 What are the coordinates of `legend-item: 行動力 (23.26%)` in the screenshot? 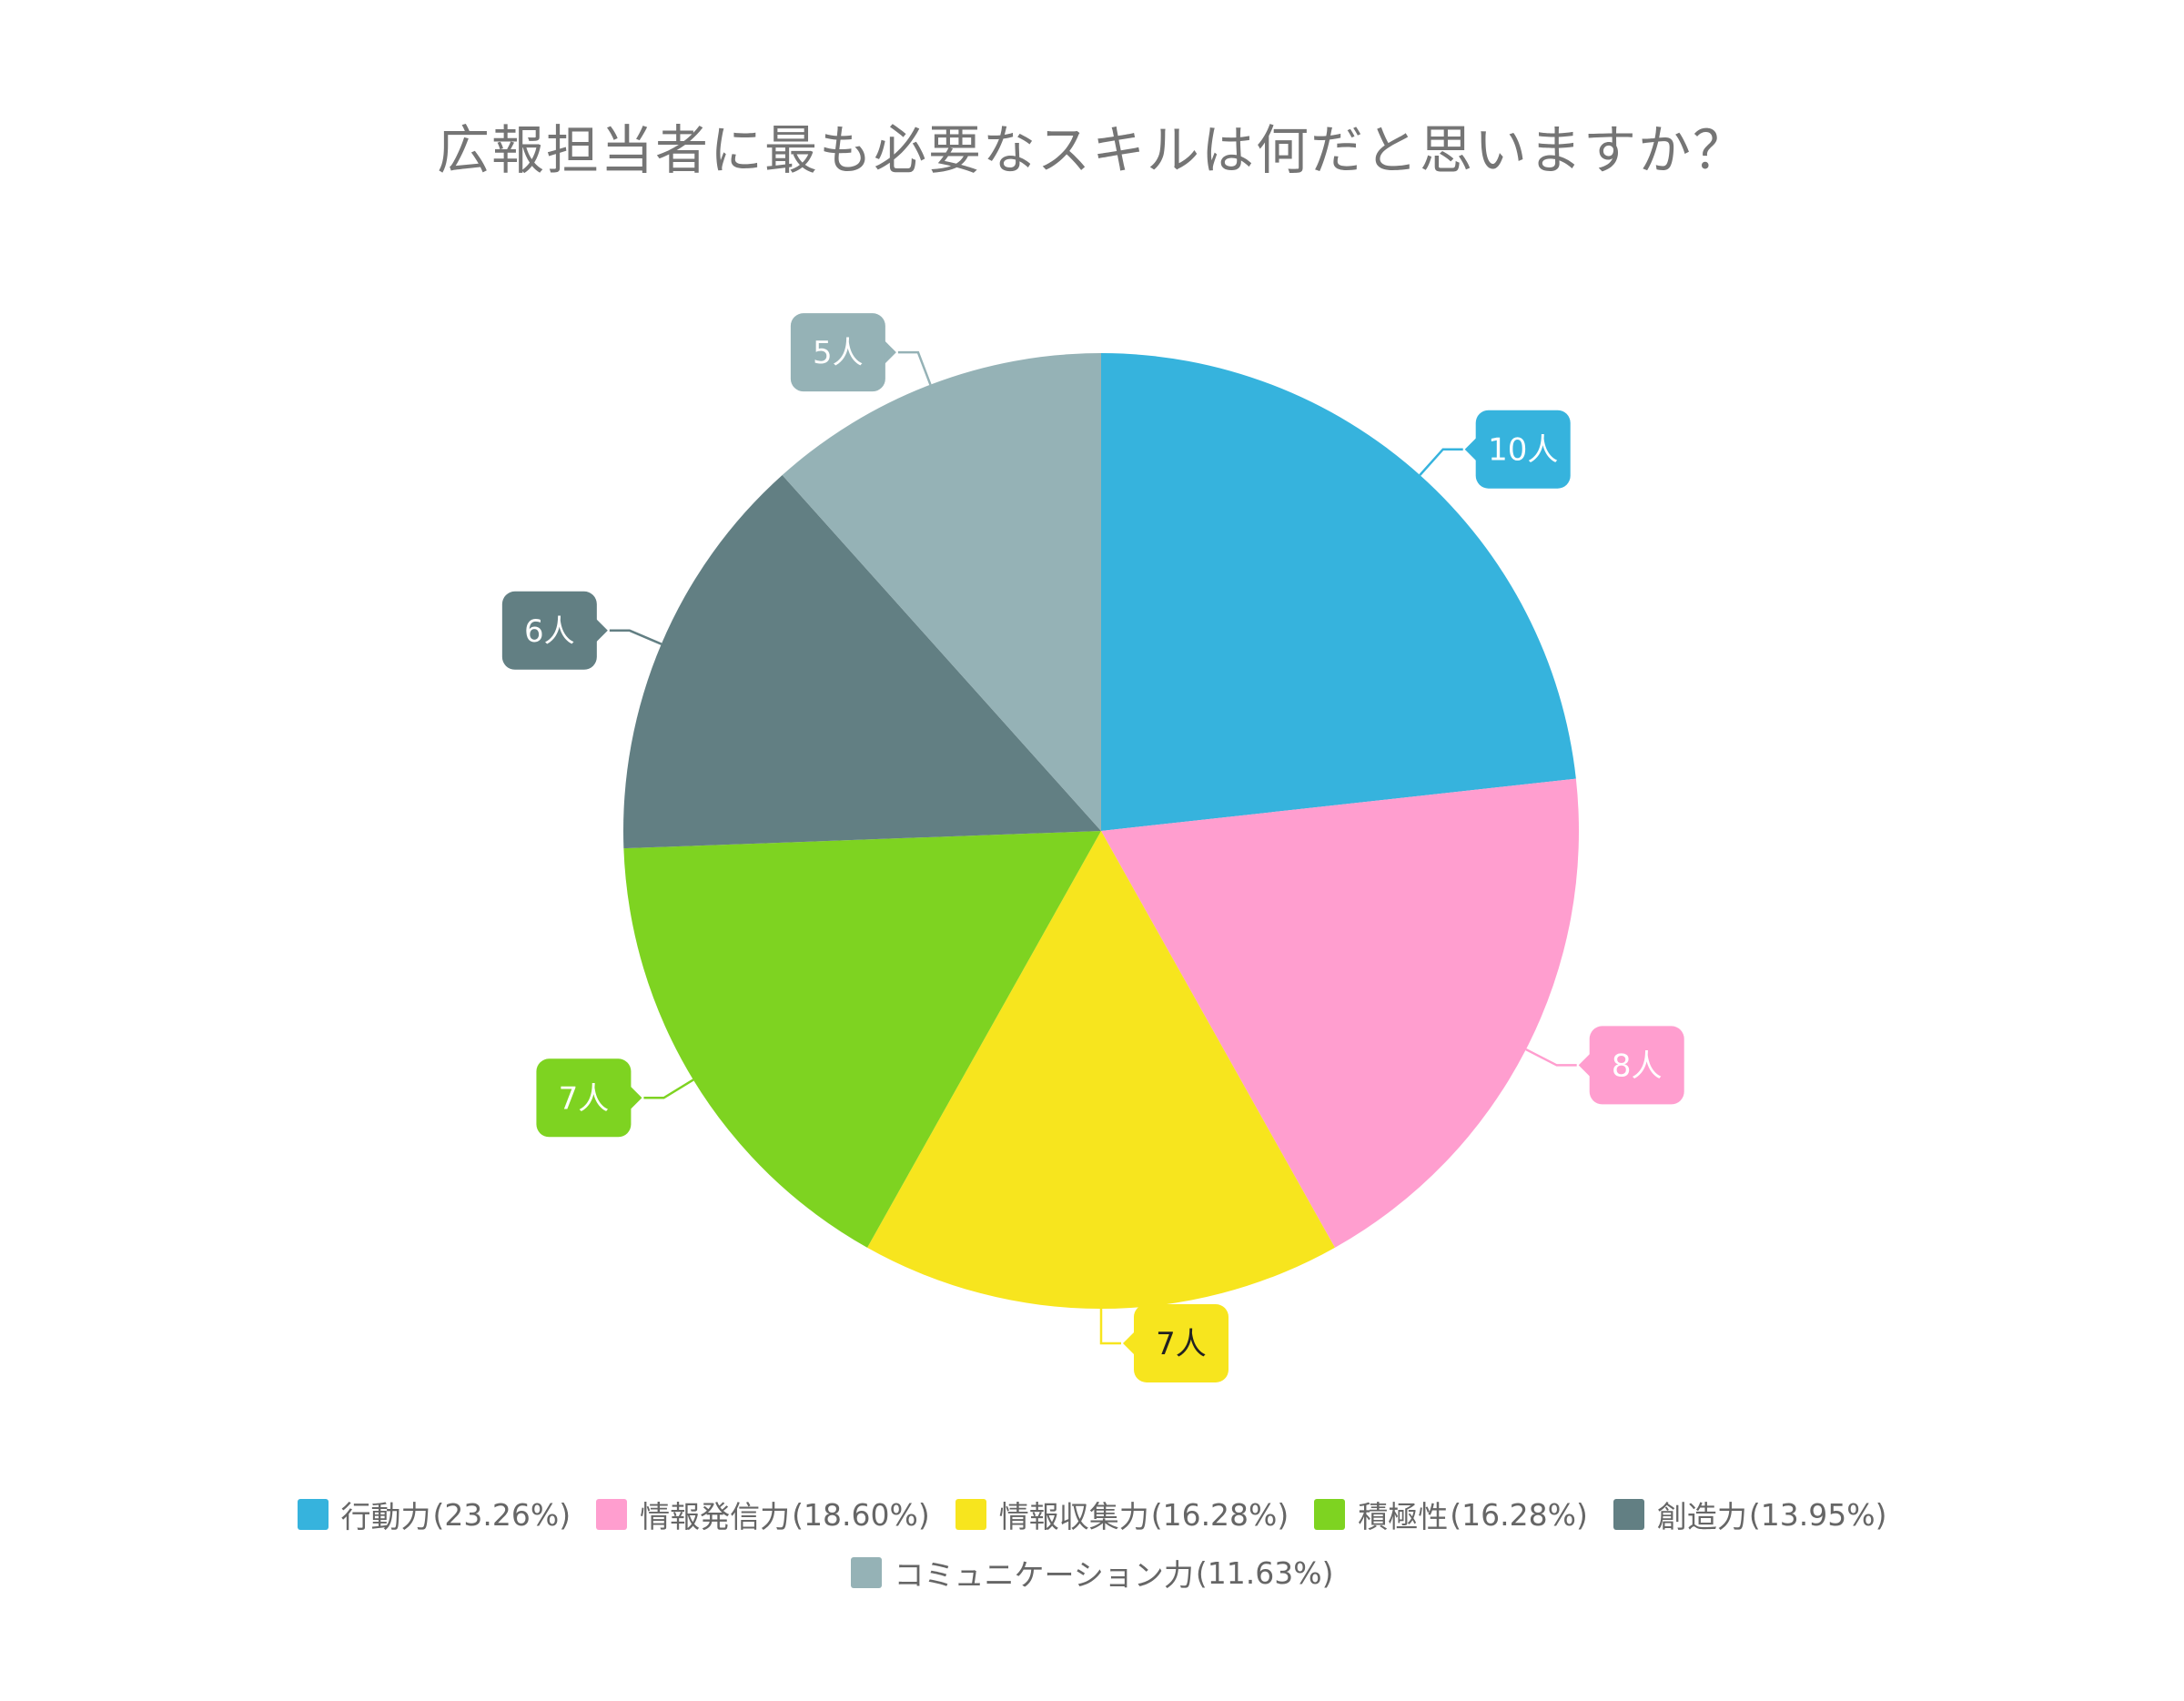 It's located at (434, 1514).